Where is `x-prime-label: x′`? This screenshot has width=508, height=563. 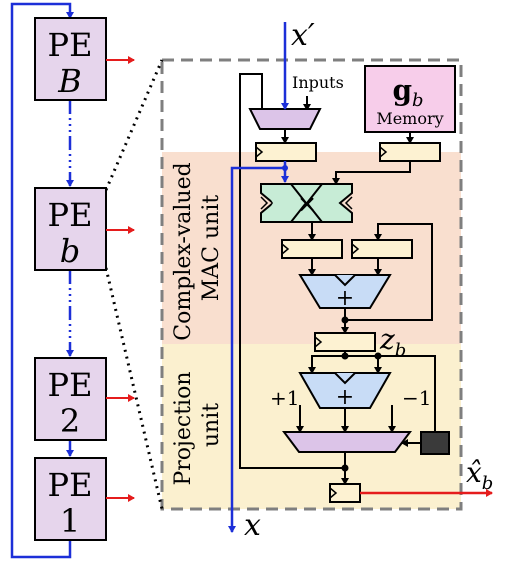 x-prime-label: x′ is located at coordinates (303, 35).